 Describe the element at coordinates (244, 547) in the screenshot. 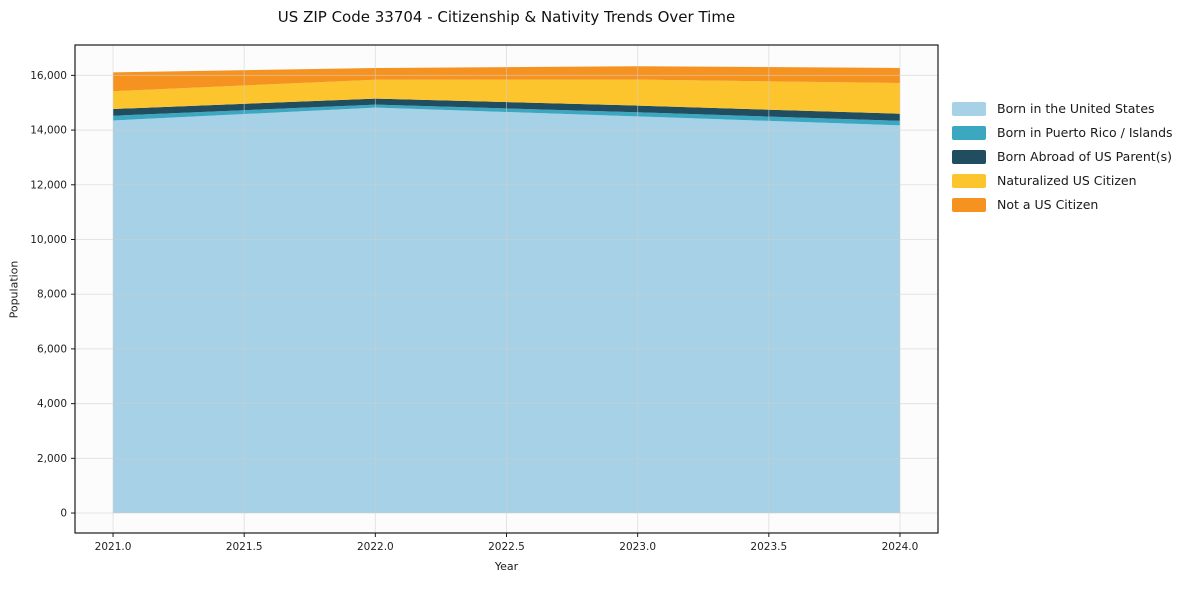

I see `x-tick-label: 2021.5` at that location.